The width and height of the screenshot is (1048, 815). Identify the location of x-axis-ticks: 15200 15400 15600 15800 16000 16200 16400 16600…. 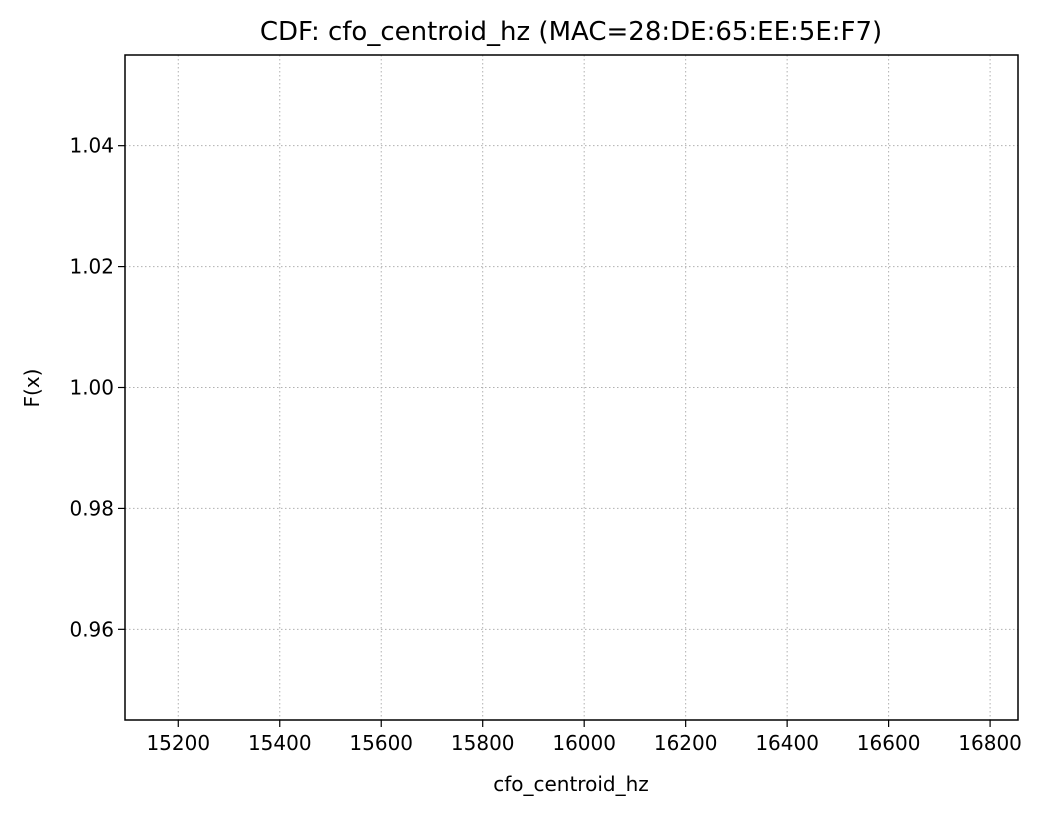
(584, 737).